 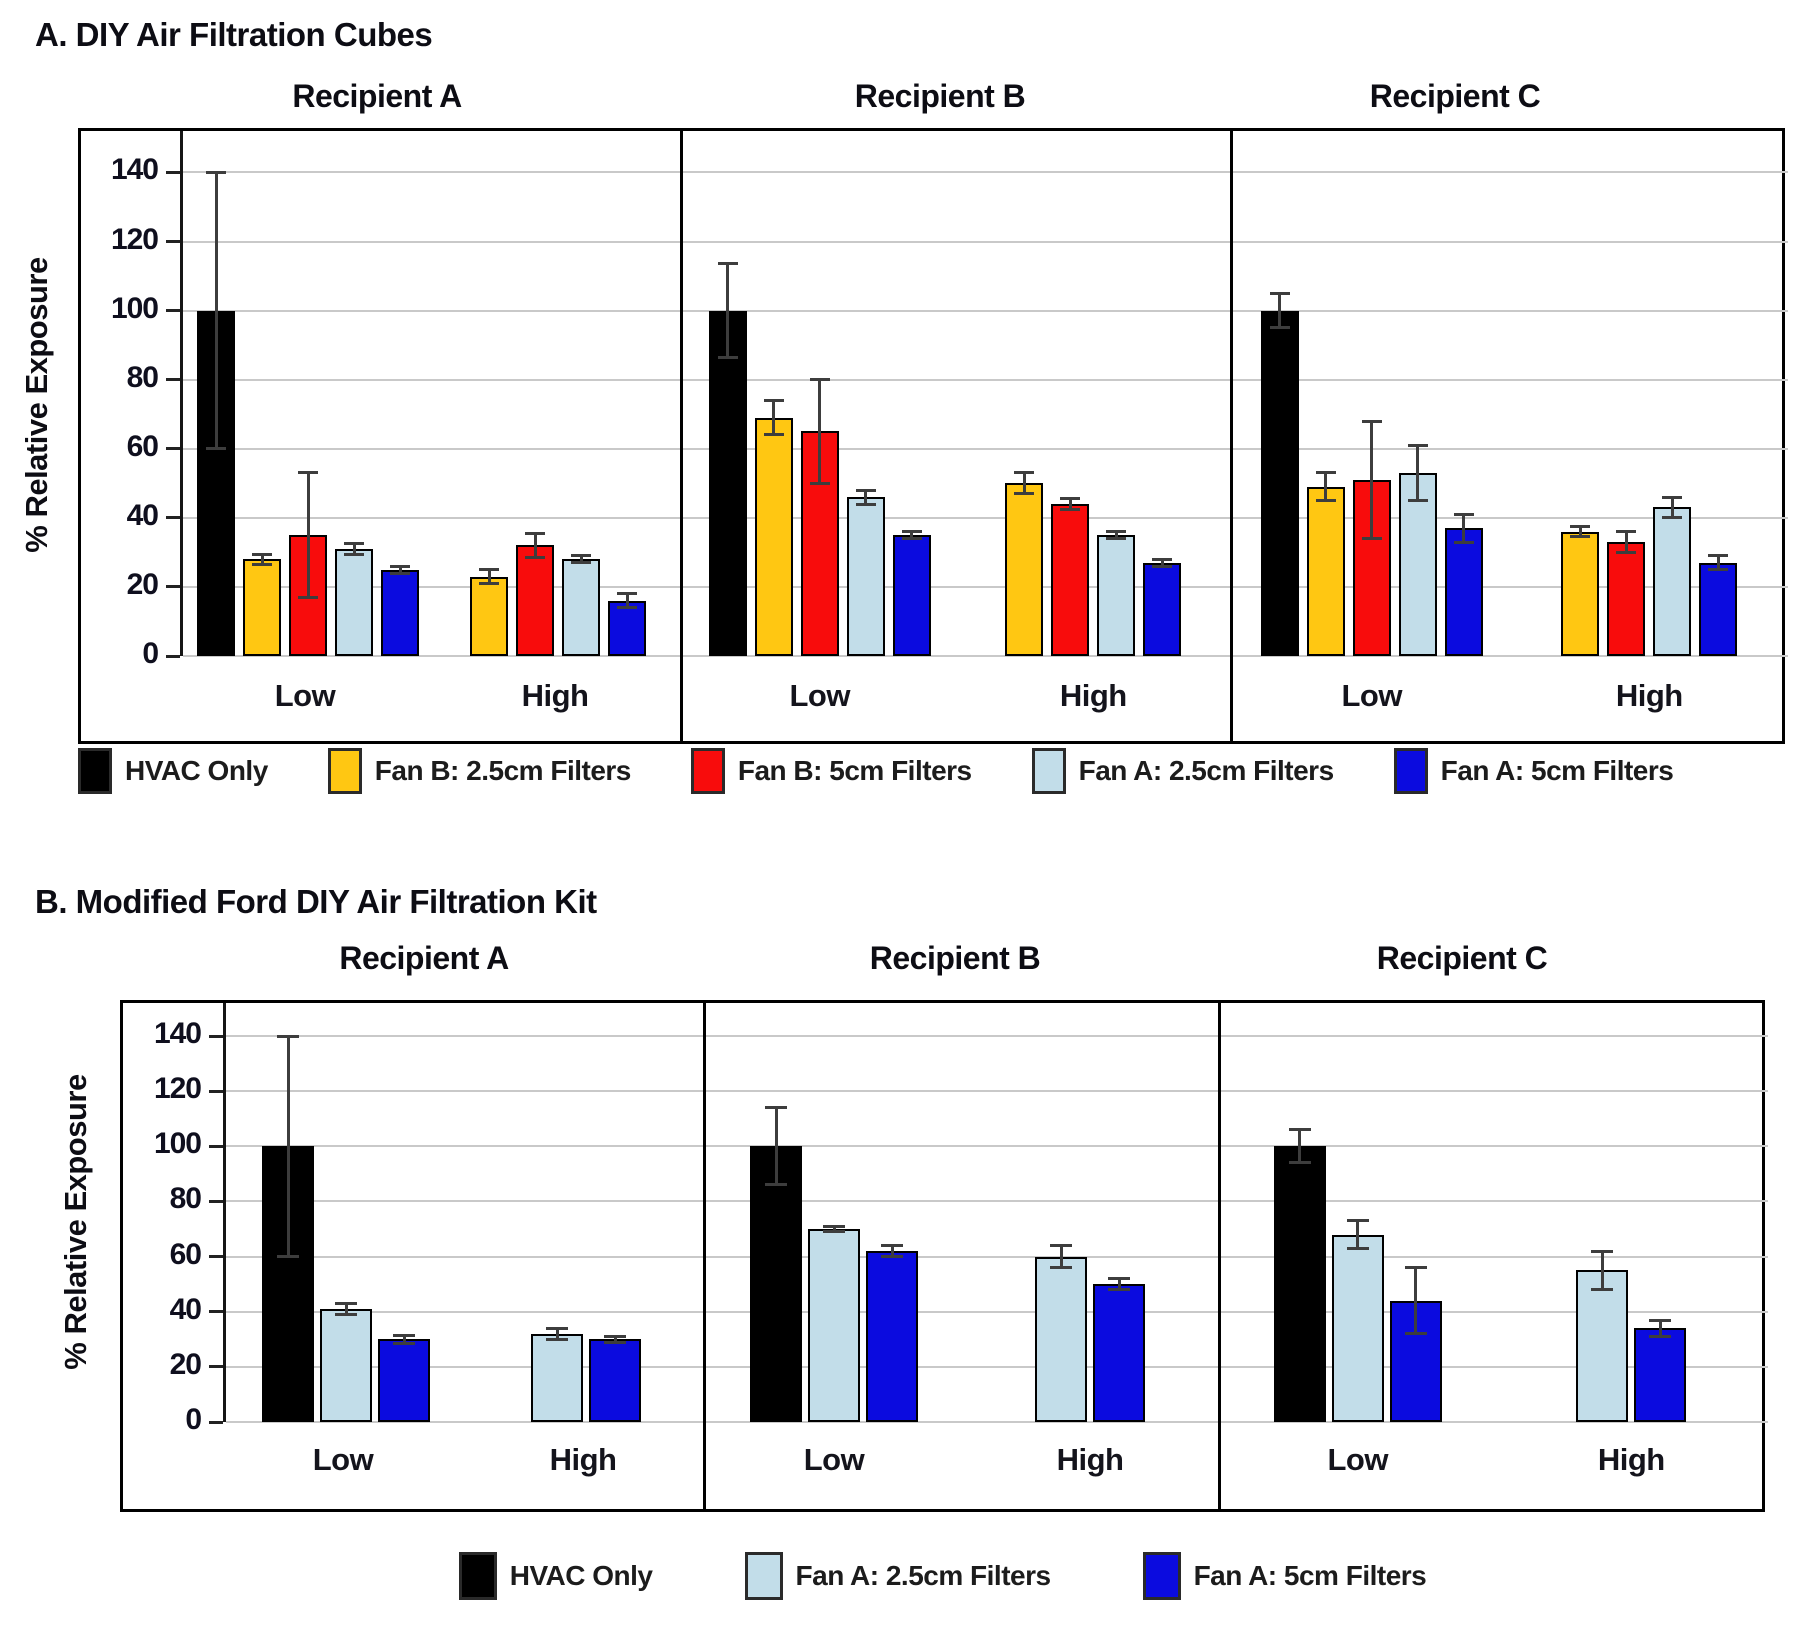 I want to click on subplot-title: Recipient A, so click(x=377, y=96).